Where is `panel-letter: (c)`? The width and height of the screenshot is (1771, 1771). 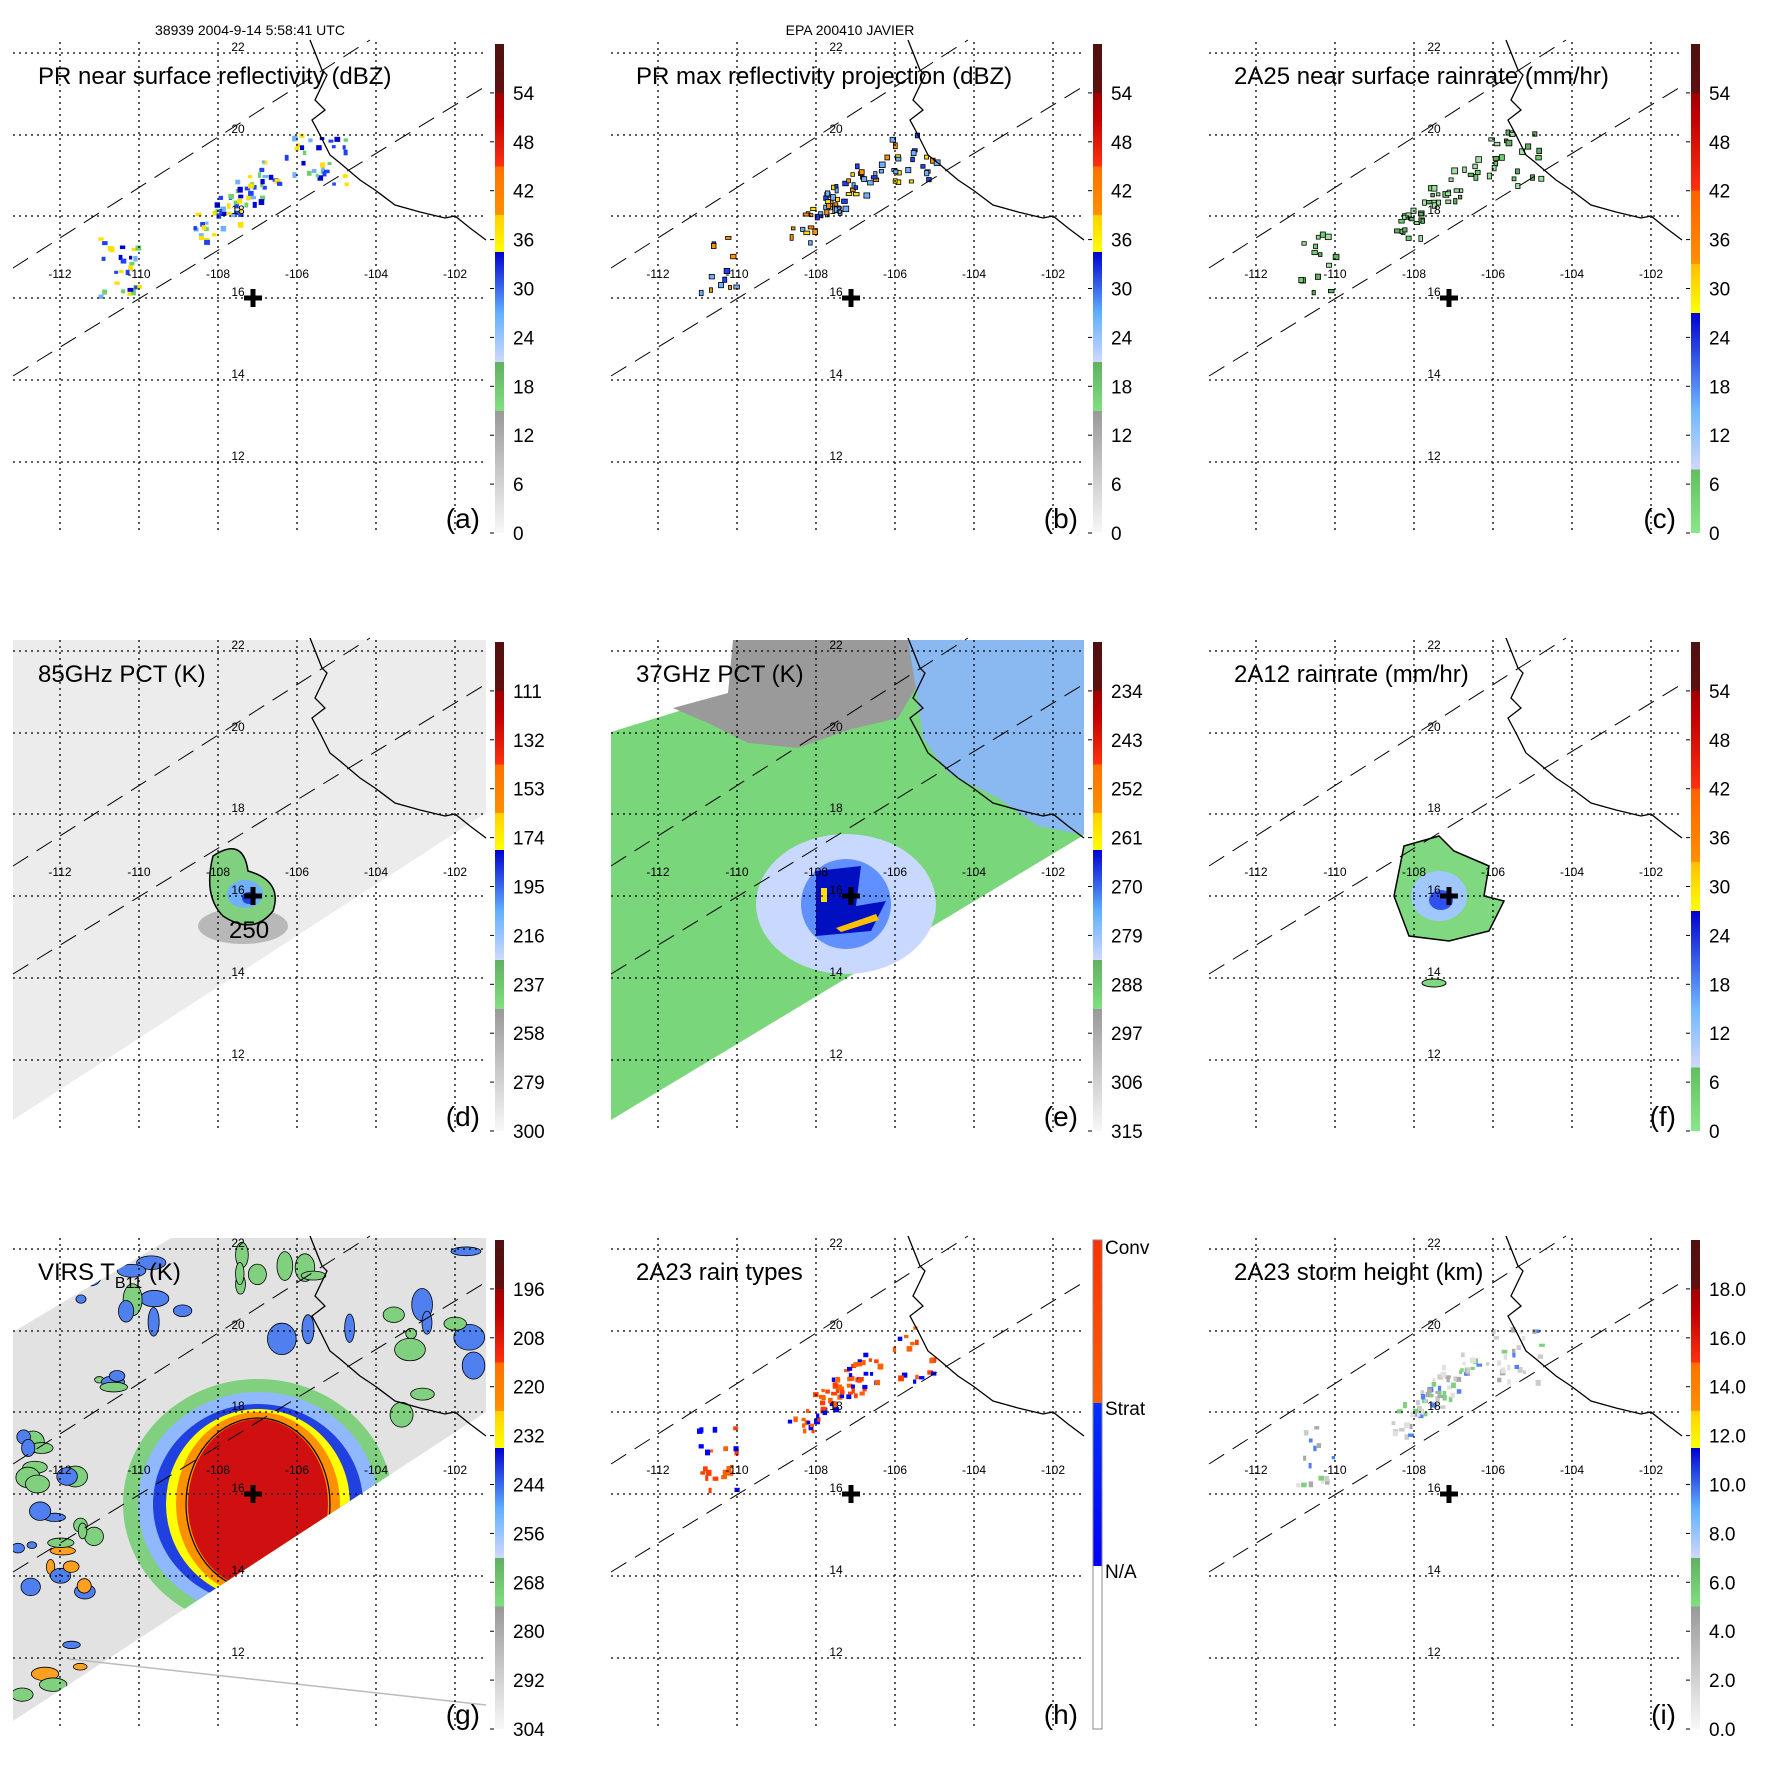 panel-letter: (c) is located at coordinates (1659, 518).